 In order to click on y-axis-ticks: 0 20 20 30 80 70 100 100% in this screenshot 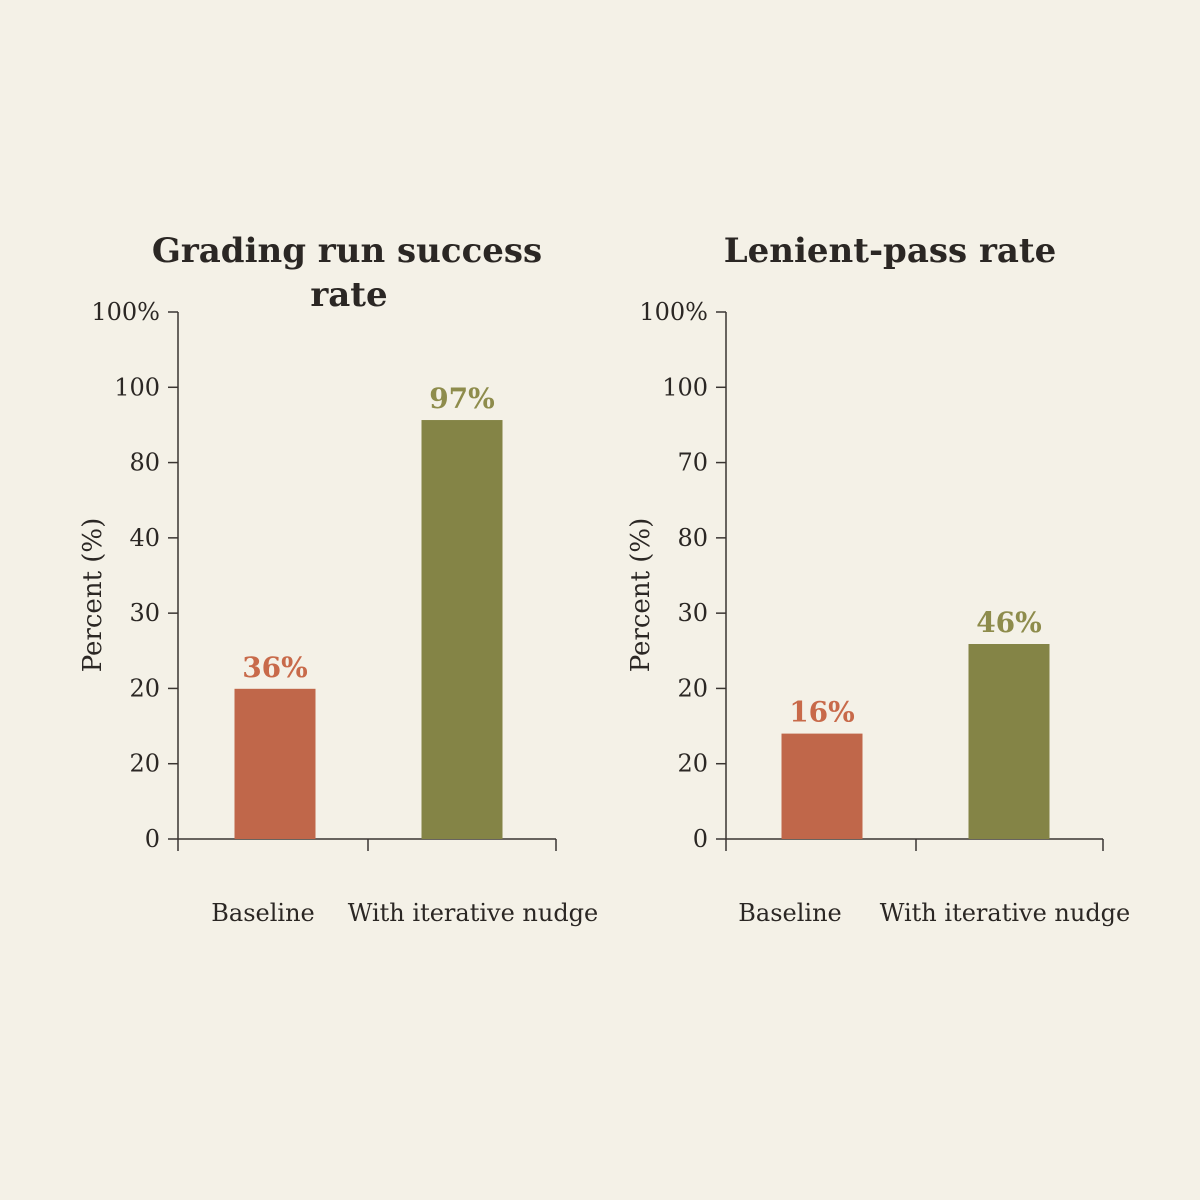, I will do `click(682, 575)`.